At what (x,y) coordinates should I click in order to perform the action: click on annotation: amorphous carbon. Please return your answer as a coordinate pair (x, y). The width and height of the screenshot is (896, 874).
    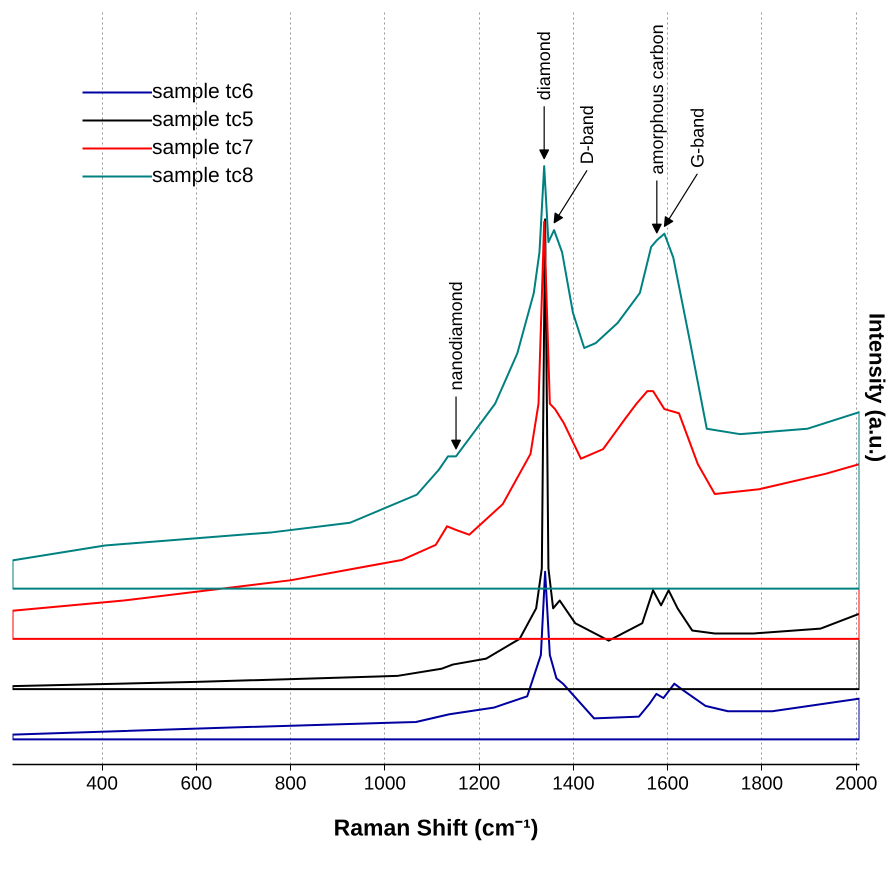
    Looking at the image, I should click on (656, 99).